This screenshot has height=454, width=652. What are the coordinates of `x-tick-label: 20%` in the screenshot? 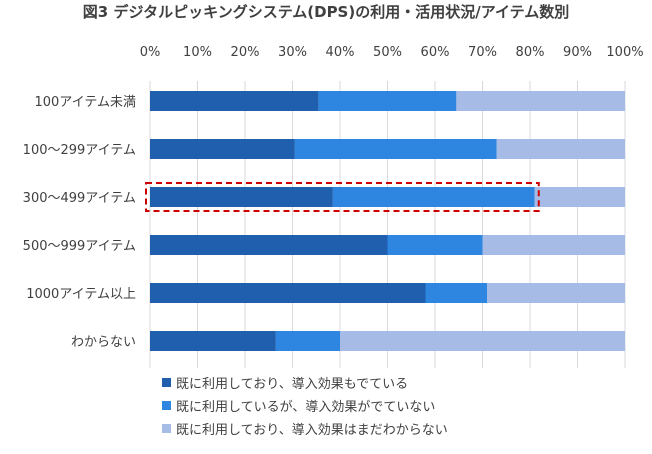 It's located at (245, 52).